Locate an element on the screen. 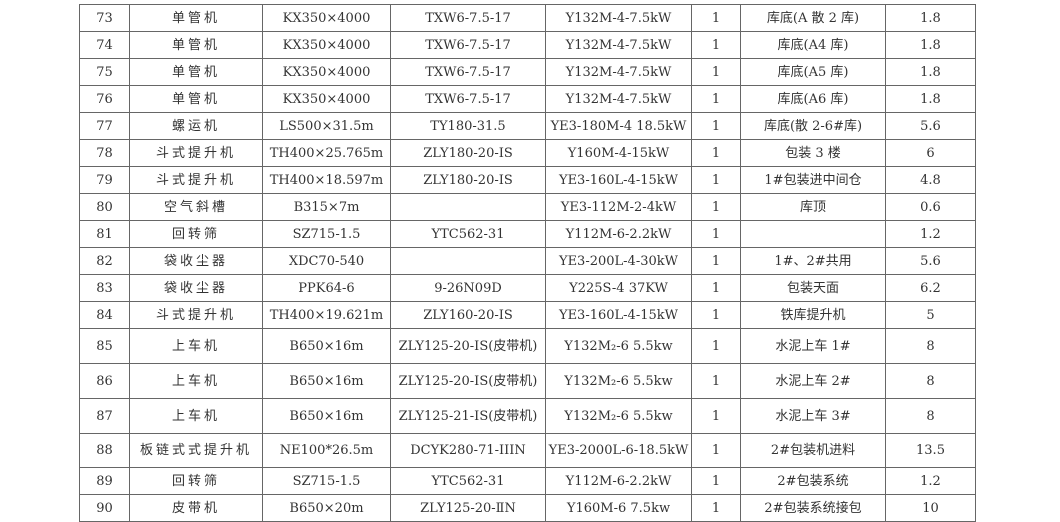 The width and height of the screenshot is (1060, 522). cell-name: 皮带机 is located at coordinates (196, 508).